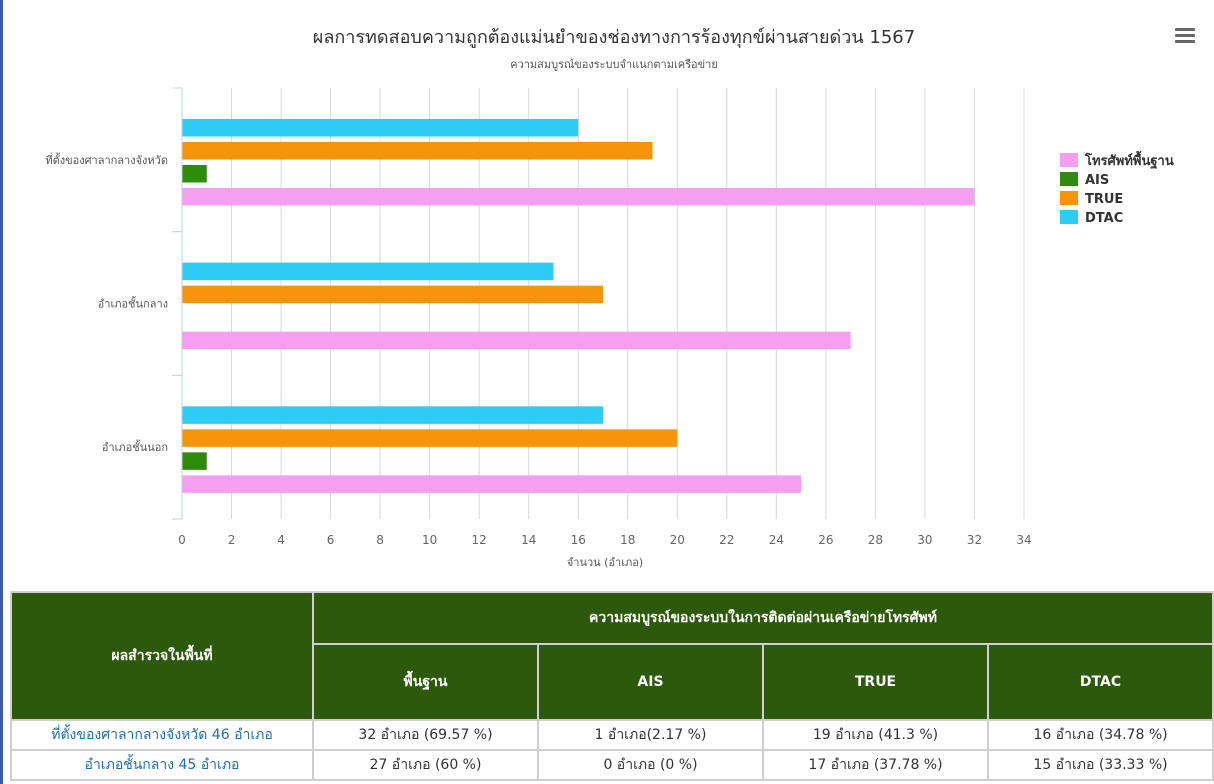  I want to click on x-tick-label: 14, so click(528, 540).